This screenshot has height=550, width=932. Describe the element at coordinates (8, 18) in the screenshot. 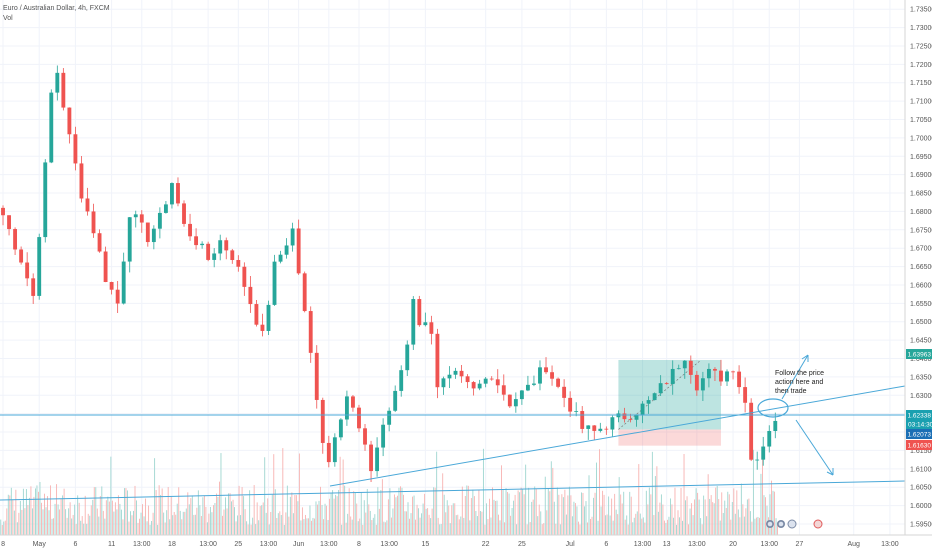

I see `volume-label: Vol` at that location.